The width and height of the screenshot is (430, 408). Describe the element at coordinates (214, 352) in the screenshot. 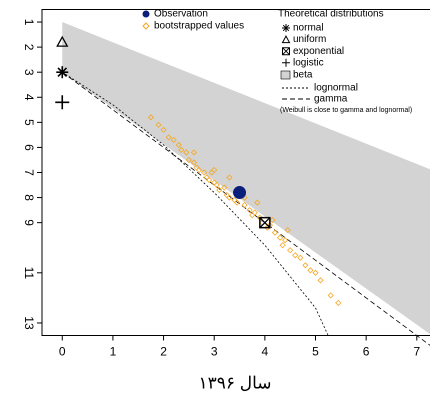

I see `x-tick-label: 3` at that location.